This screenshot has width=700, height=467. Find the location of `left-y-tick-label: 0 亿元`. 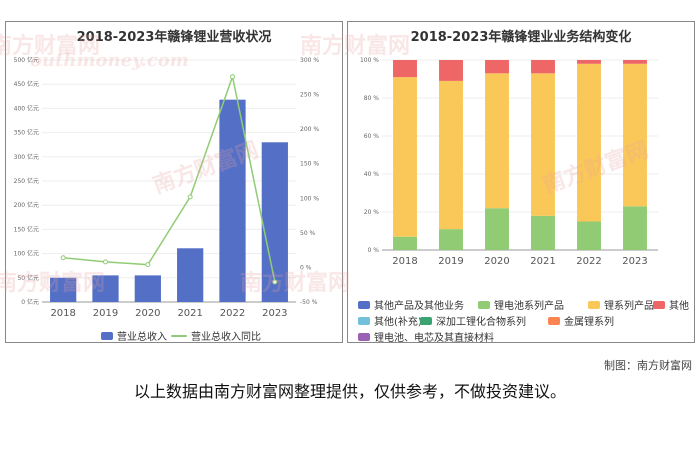

left-y-tick-label: 0 亿元 is located at coordinates (30, 302).